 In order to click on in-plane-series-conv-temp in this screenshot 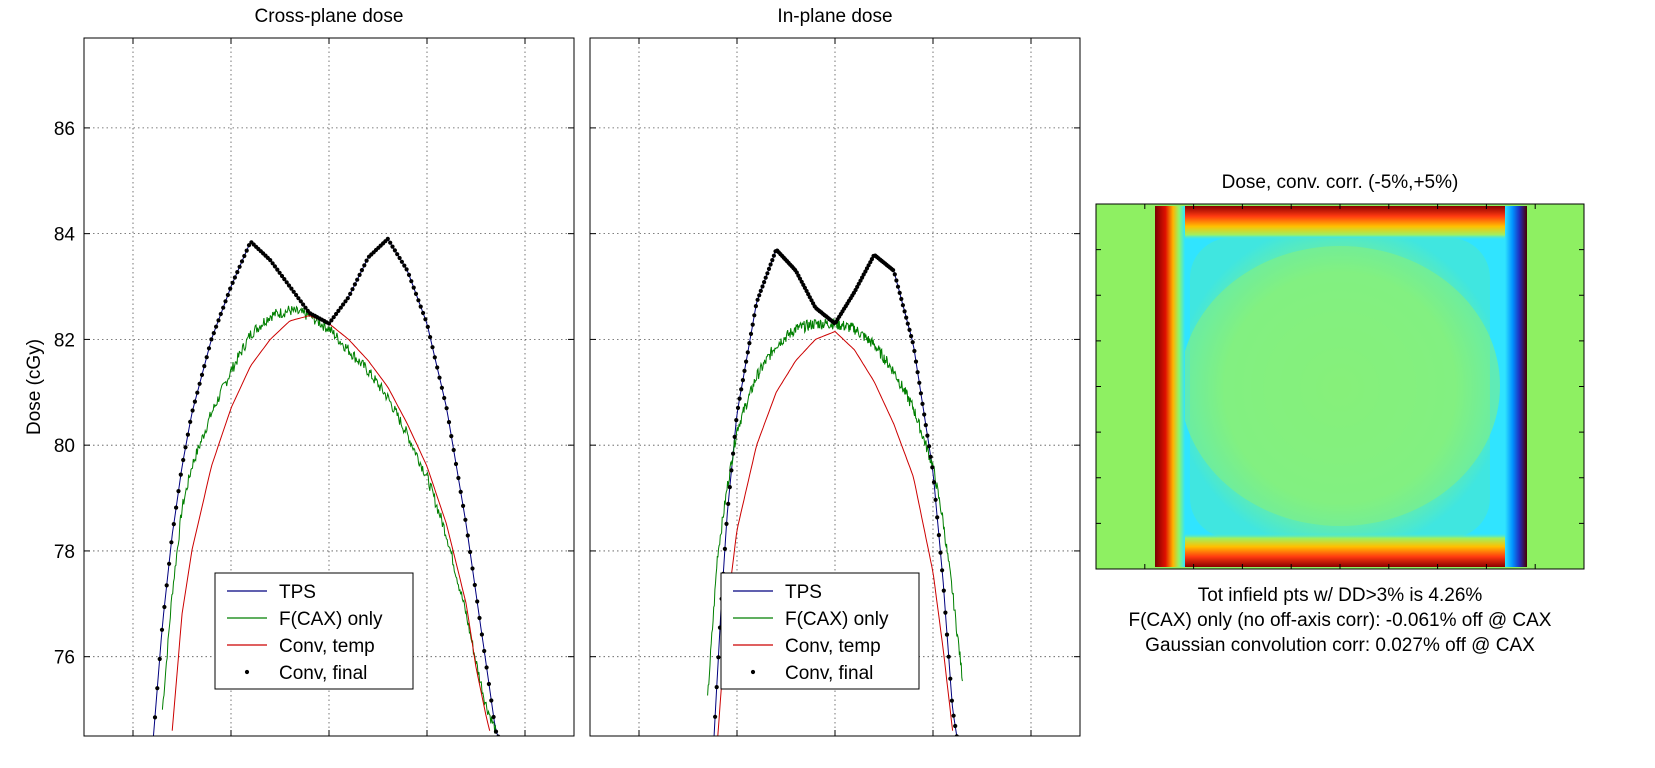, I will do `click(835, 533)`.